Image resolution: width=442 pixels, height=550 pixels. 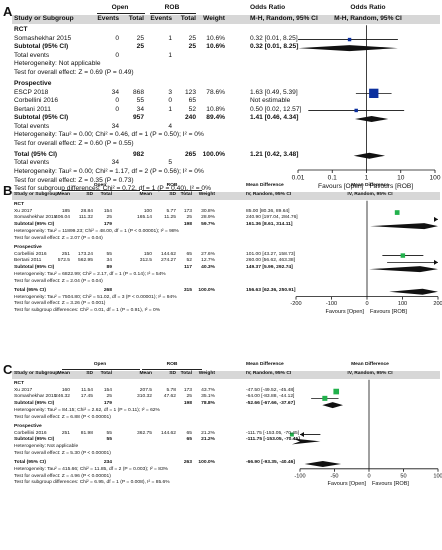 I want to click on cell-ci: 240.90 [197.04, 284.76], so click(x=272, y=218).